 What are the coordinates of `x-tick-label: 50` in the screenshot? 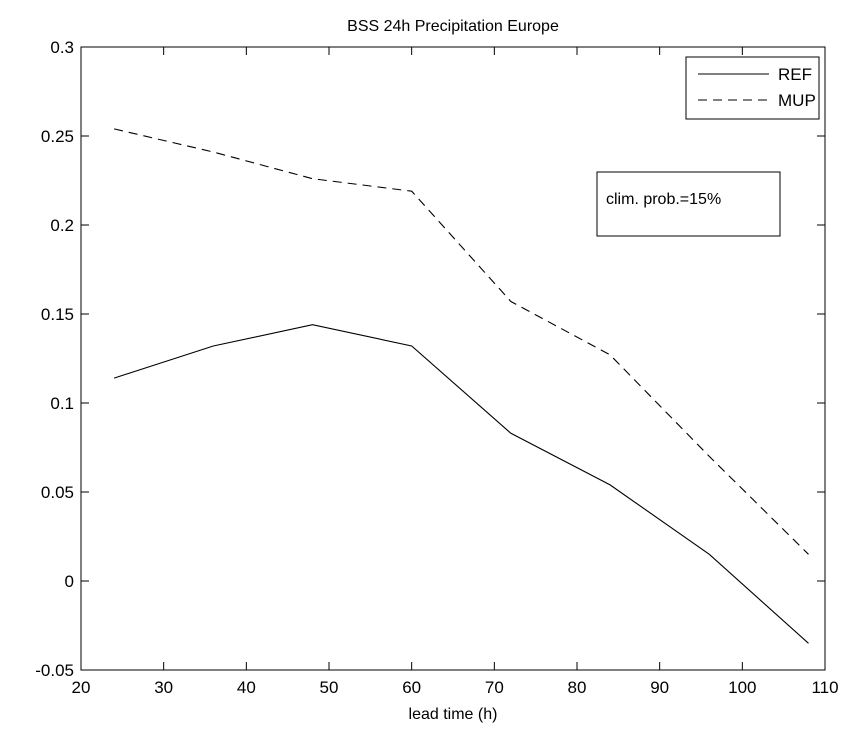 It's located at (329, 687).